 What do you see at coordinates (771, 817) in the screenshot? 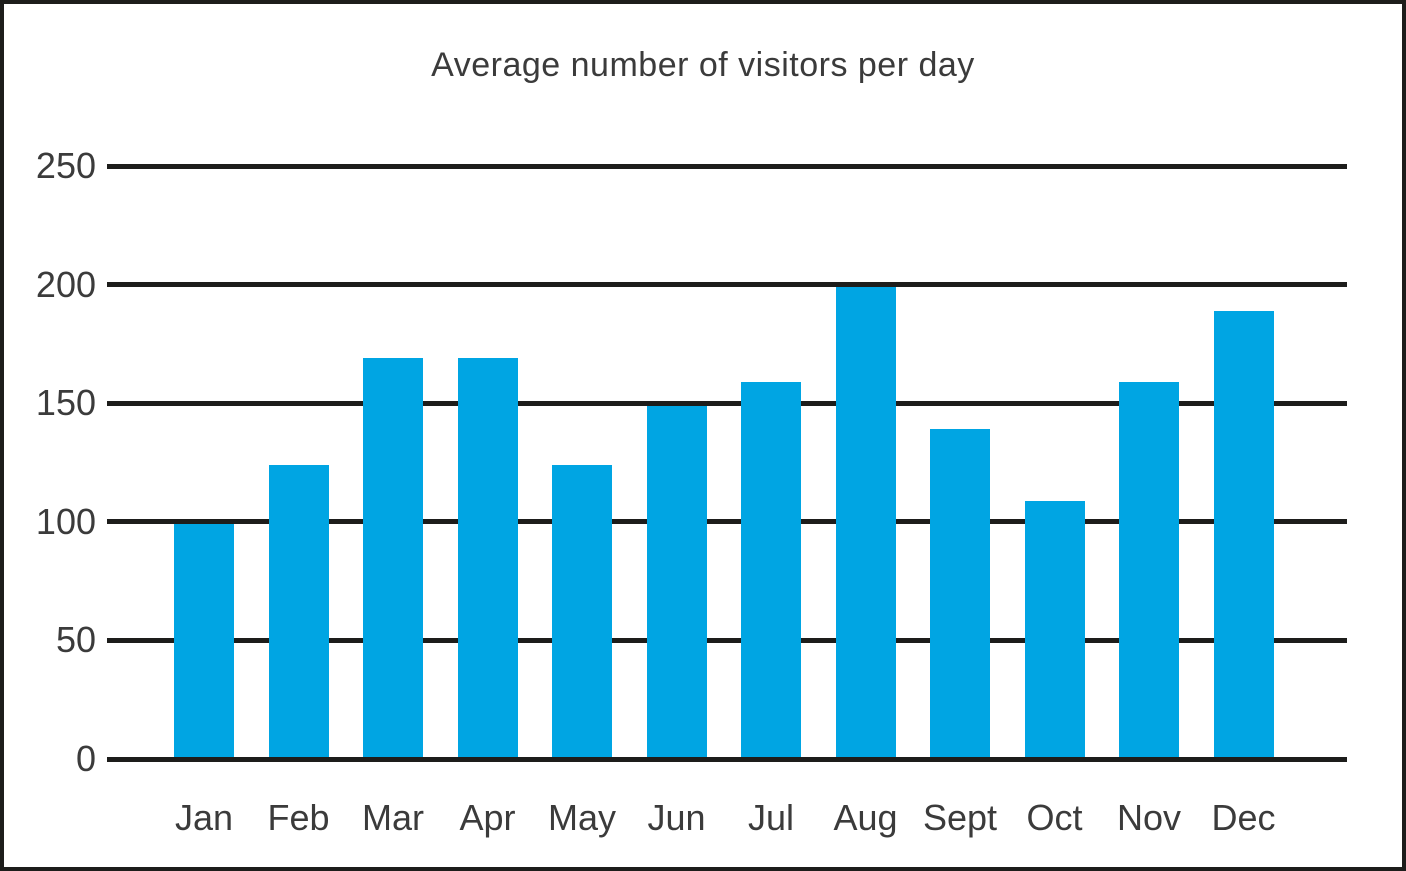
I see `x-tick-label-jul: Jul` at bounding box center [771, 817].